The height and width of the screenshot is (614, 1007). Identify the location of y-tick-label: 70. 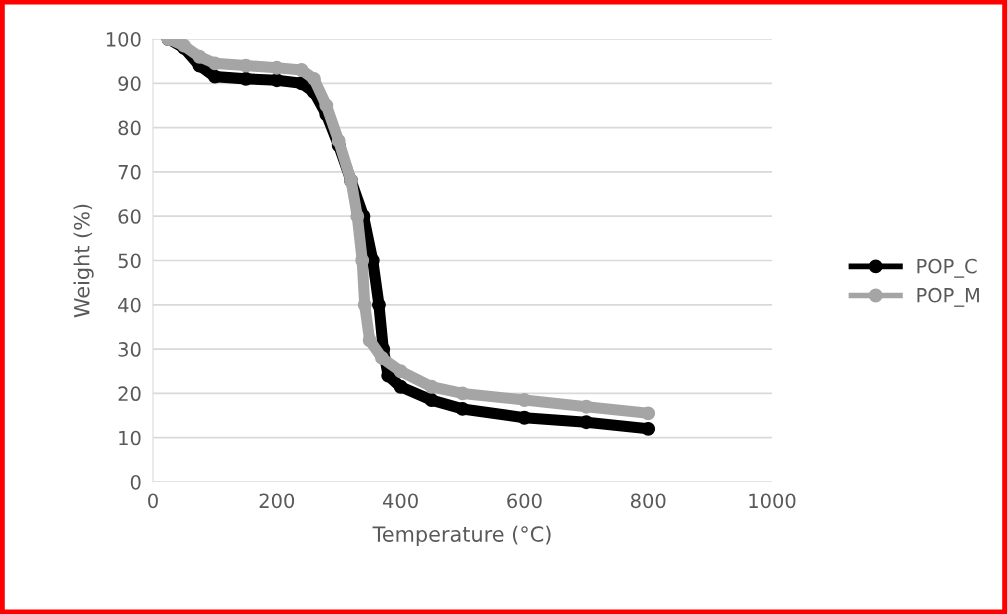
(129, 172).